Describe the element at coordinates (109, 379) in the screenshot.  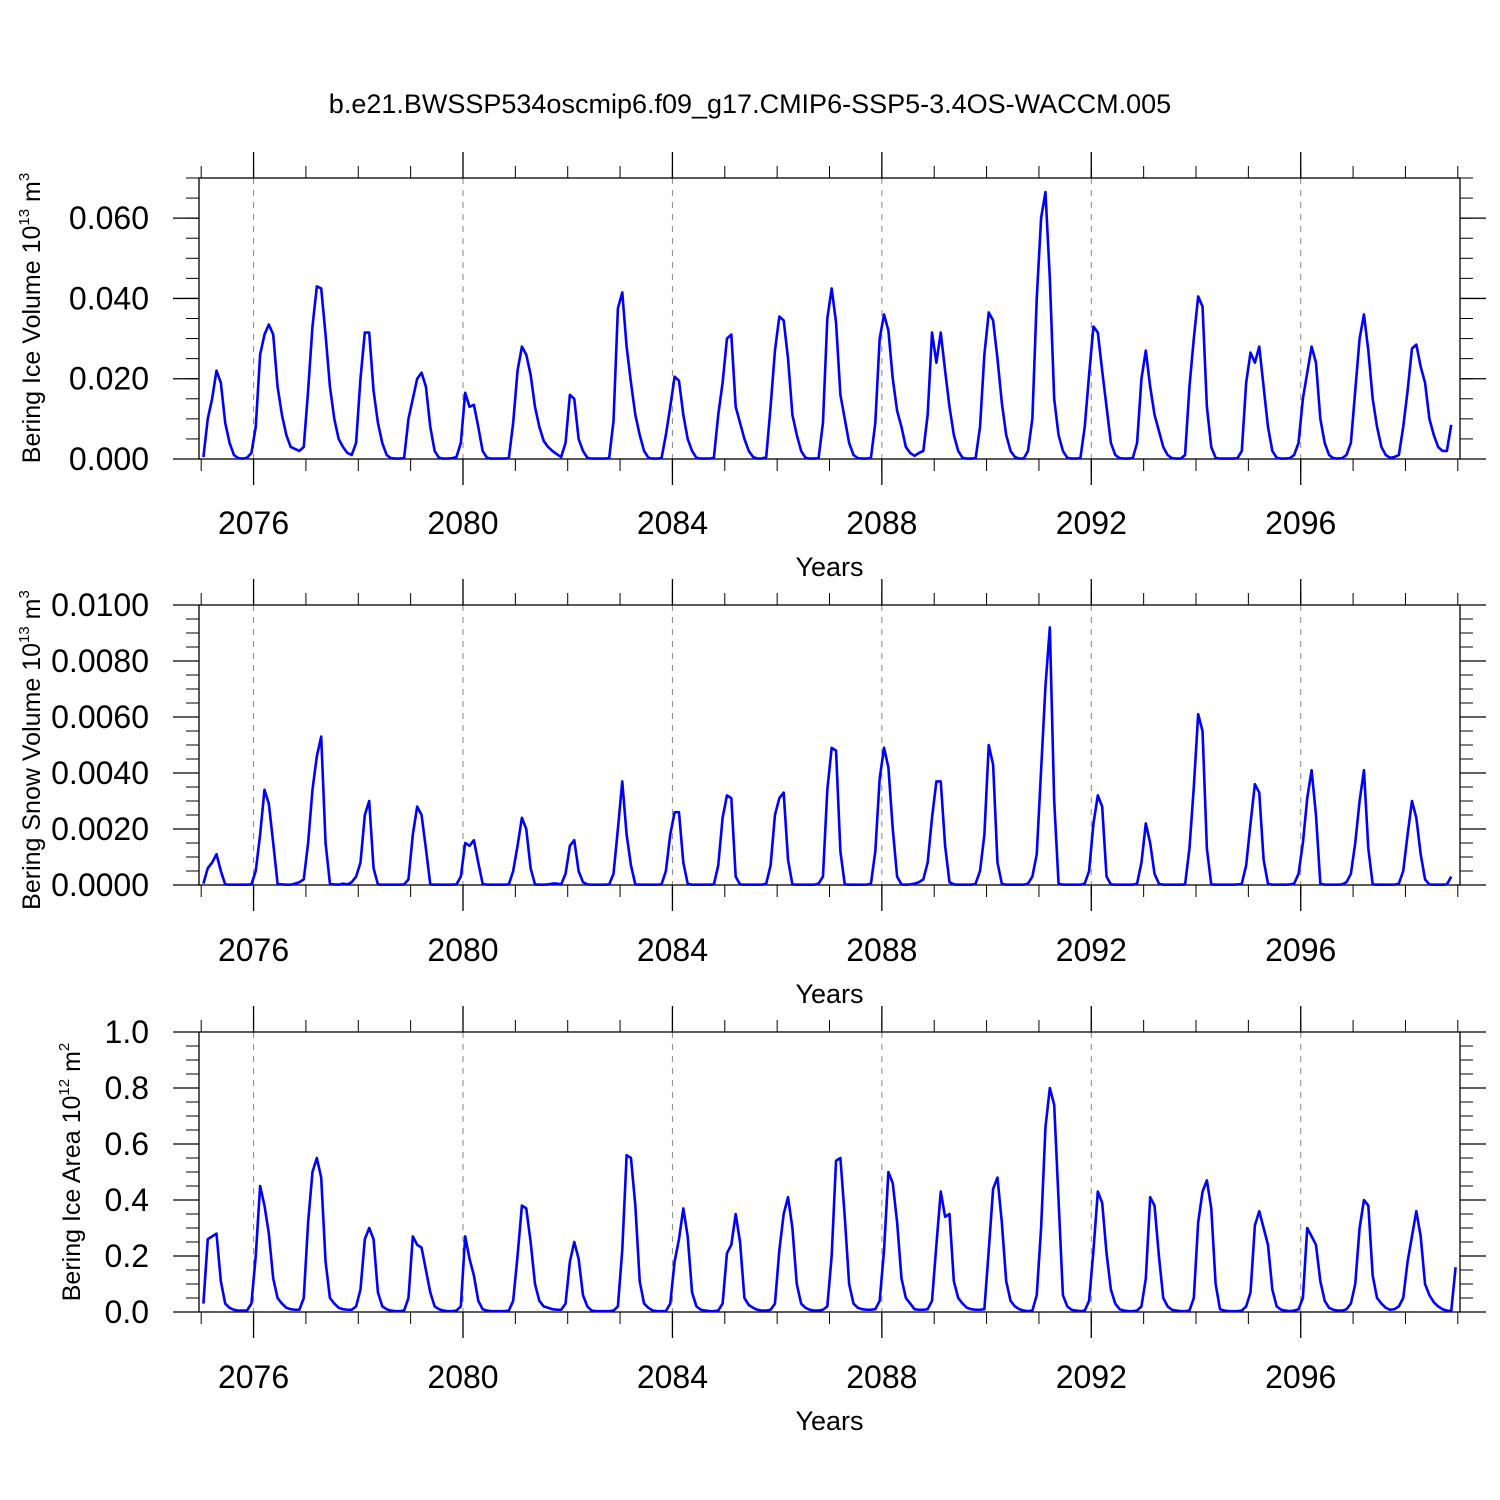
I see `y-tick-label: 0.020` at that location.